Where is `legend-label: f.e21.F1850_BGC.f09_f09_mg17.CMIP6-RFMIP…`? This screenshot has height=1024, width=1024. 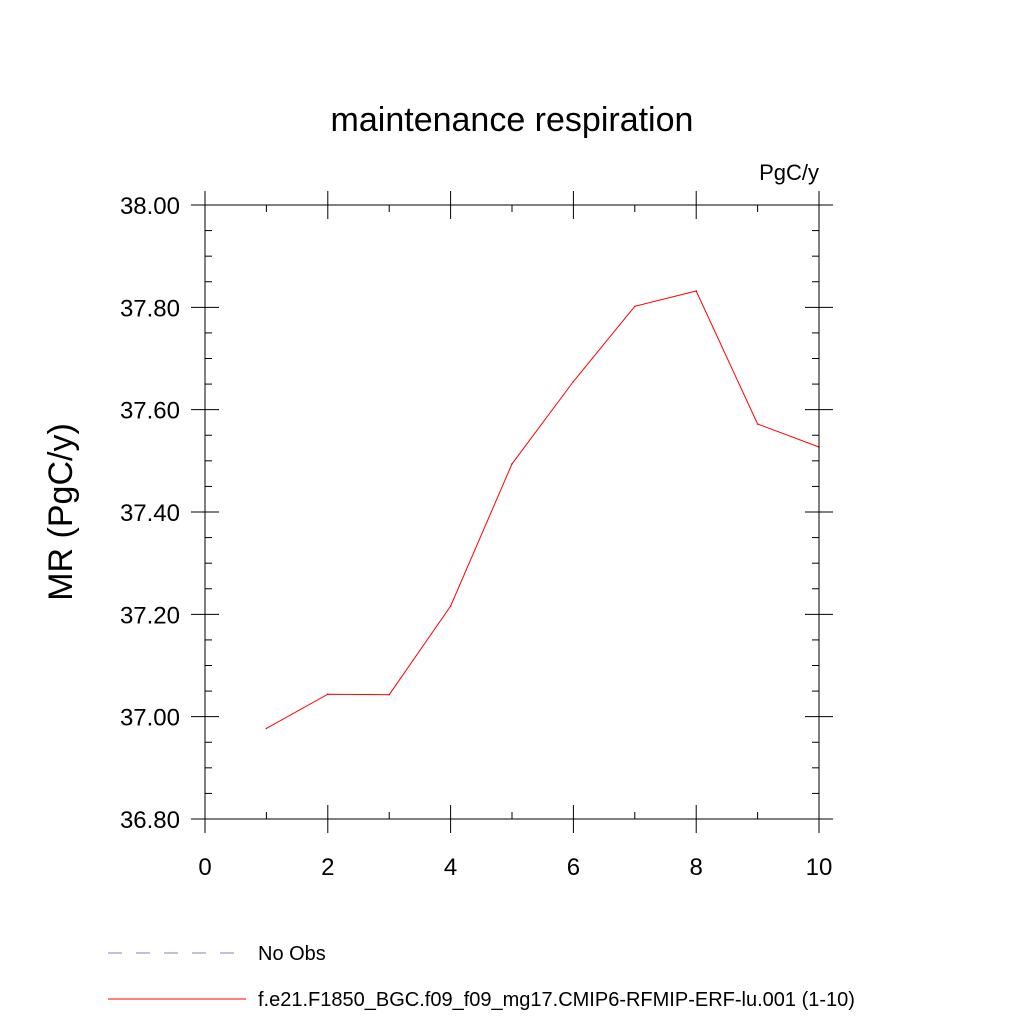
legend-label: f.e21.F1850_BGC.f09_f09_mg17.CMIP6-RFMIP… is located at coordinates (556, 1000).